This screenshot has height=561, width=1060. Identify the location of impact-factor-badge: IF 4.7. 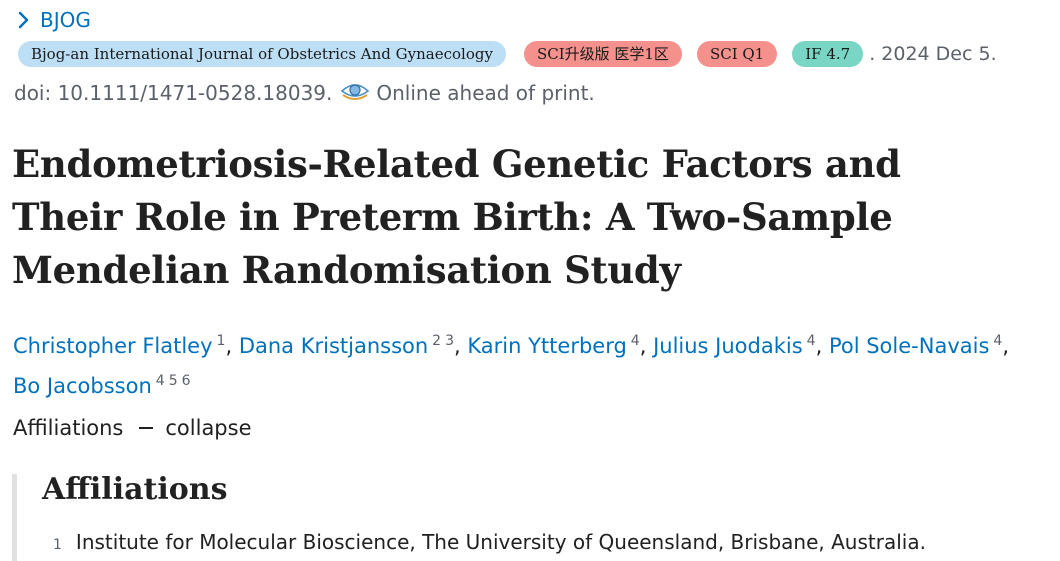
(828, 54).